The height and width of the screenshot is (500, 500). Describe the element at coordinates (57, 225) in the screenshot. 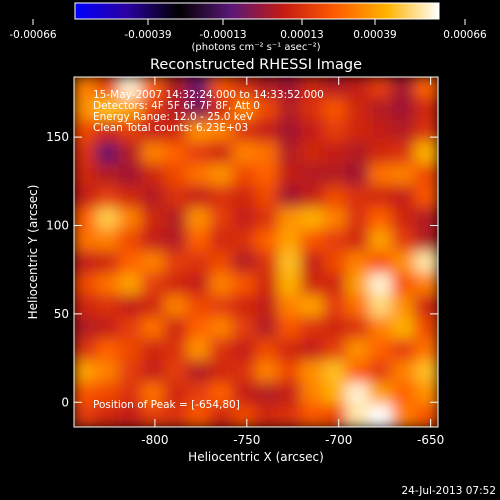

I see `y-tick-label: 100` at that location.